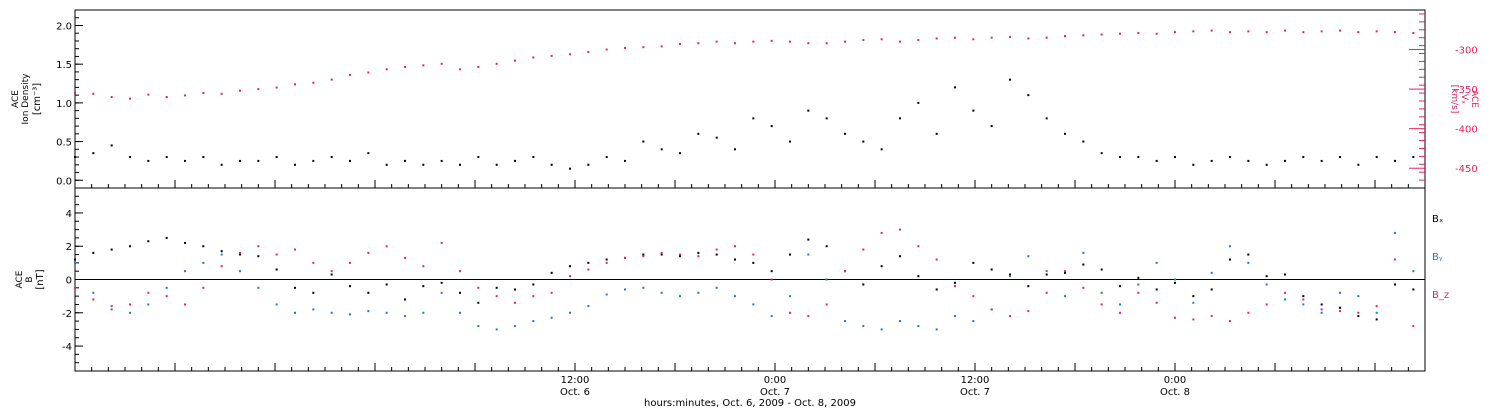  What do you see at coordinates (64, 181) in the screenshot?
I see `top-left-tick-label: 0.0` at bounding box center [64, 181].